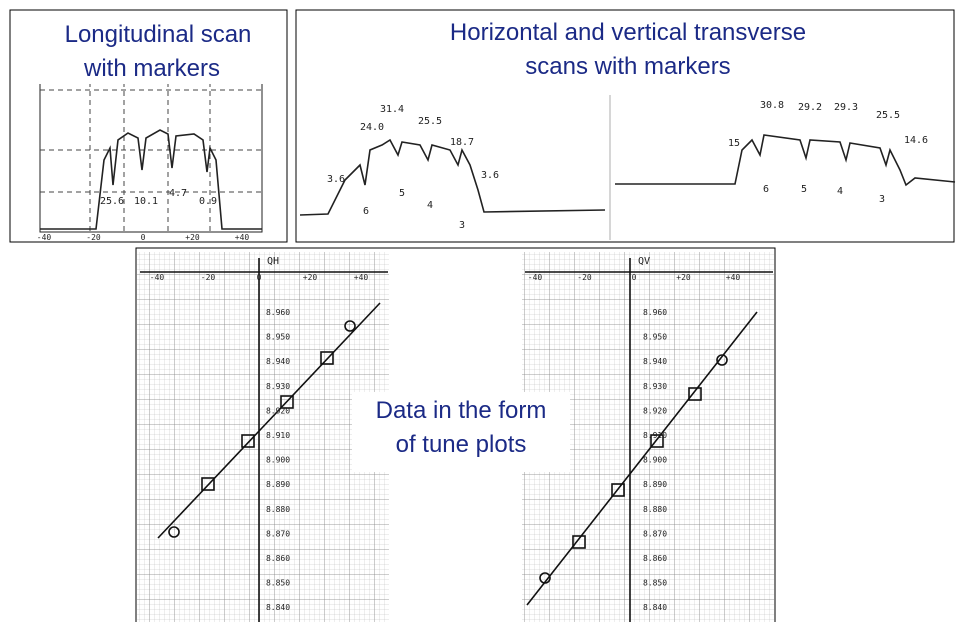 This screenshot has height=622, width=957. I want to click on caption: scans with markers, so click(627, 66).